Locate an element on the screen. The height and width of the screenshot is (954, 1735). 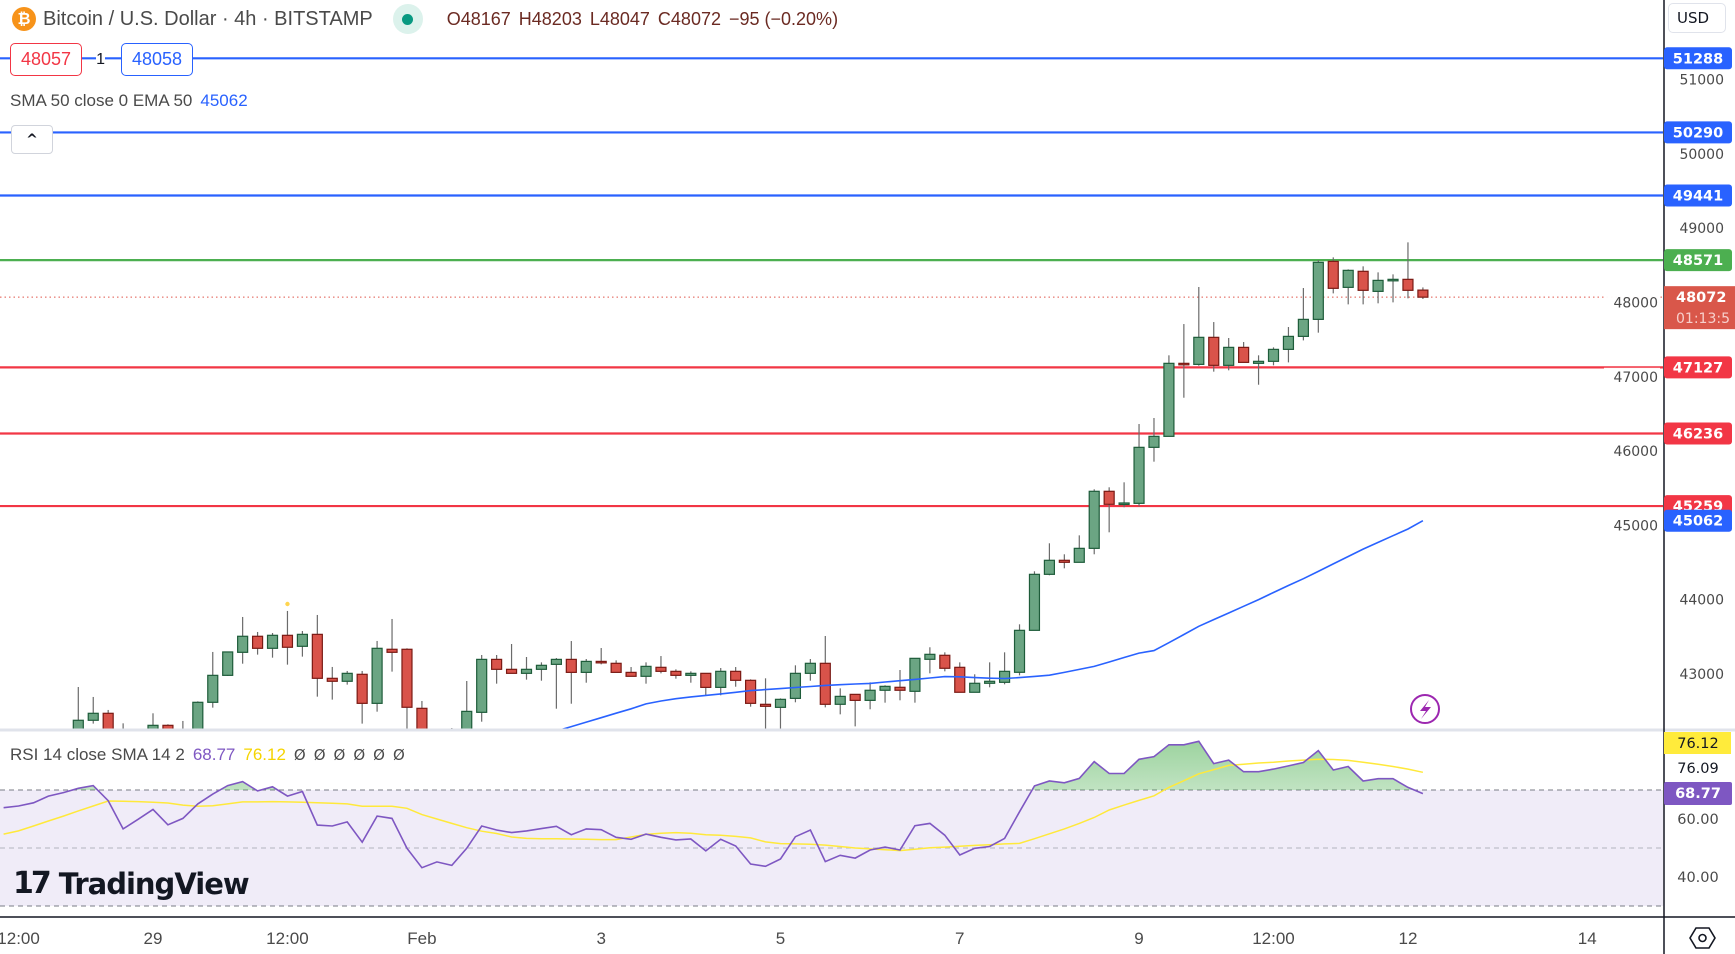
ema-legend: SMA 50 close 0 EMA 50 45062 is located at coordinates (129, 101).